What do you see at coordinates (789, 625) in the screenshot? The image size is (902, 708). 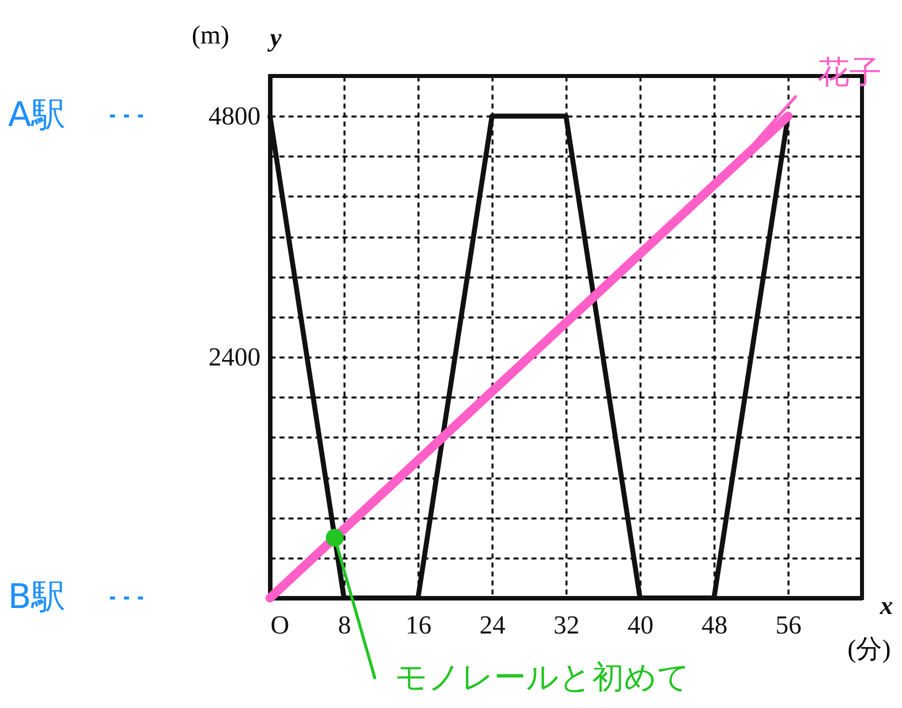 I see `x-tick-label: 56` at bounding box center [789, 625].